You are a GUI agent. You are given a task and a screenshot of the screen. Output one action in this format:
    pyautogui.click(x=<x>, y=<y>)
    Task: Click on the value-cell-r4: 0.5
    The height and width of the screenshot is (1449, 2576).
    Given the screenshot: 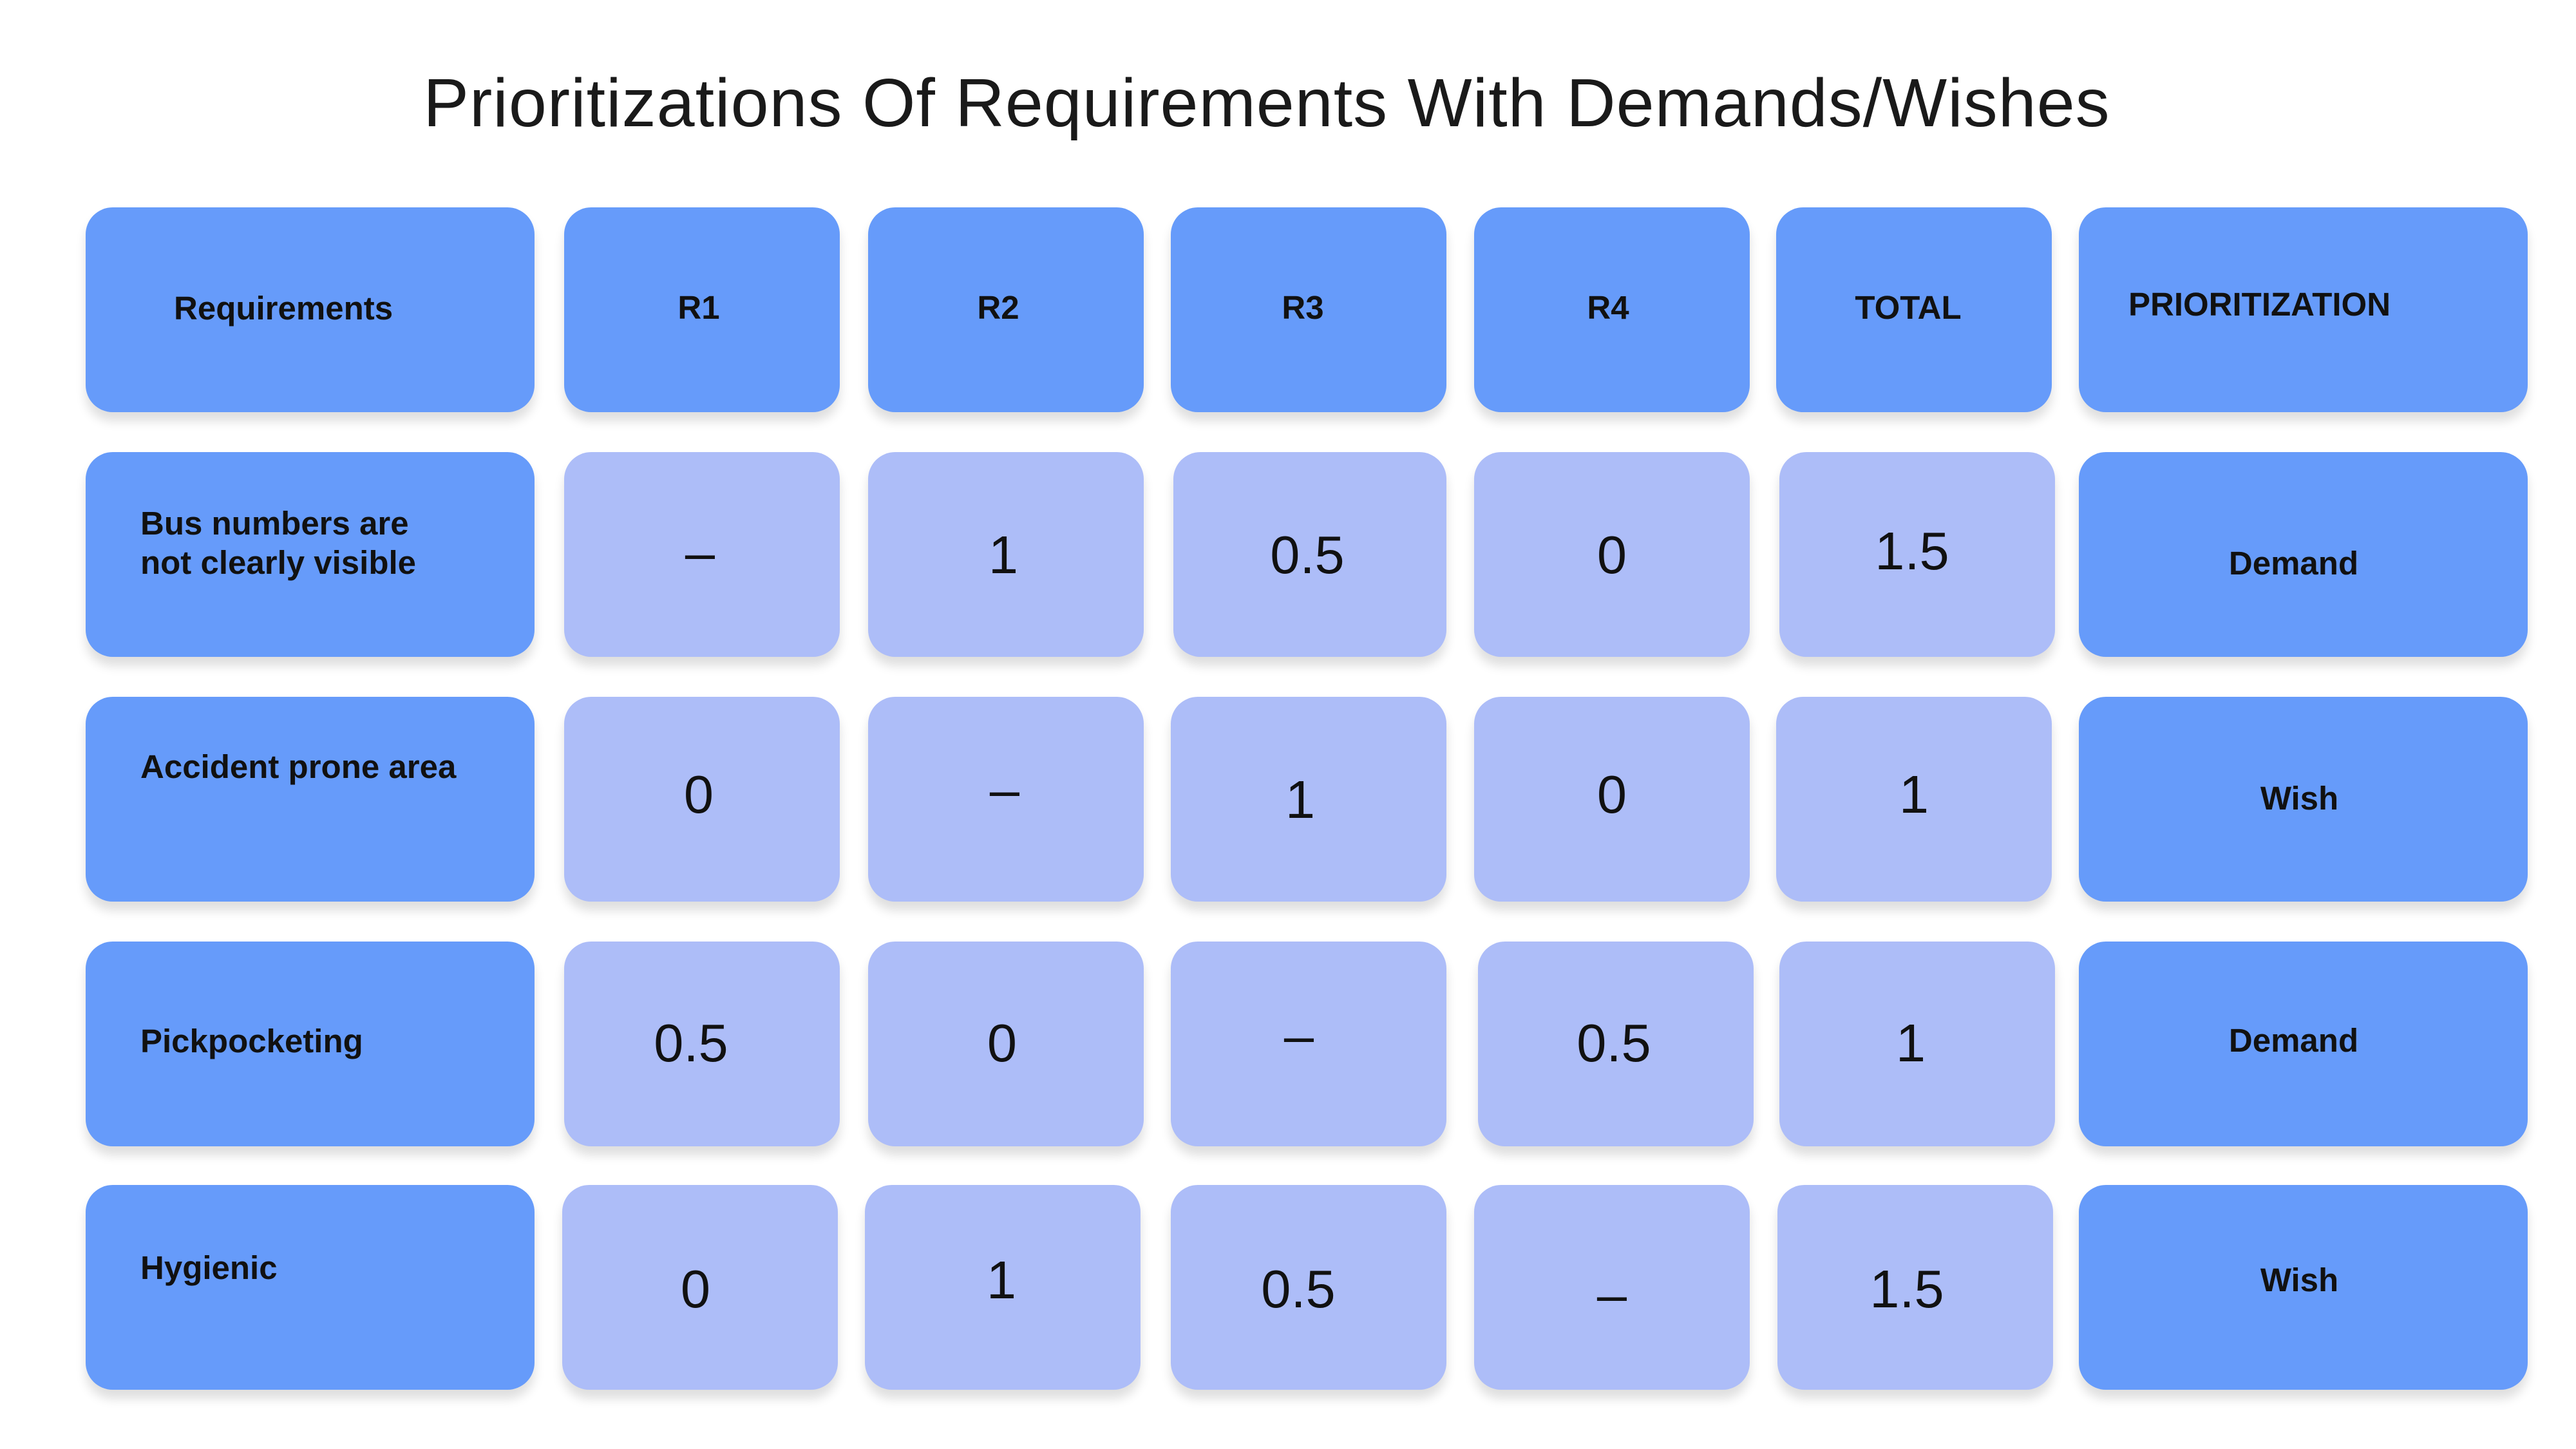 What is the action you would take?
    pyautogui.click(x=1616, y=1044)
    